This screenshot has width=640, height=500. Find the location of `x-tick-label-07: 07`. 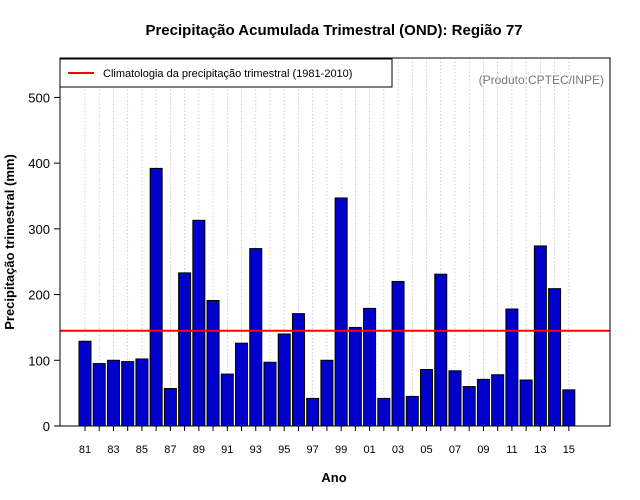

x-tick-label-07: 07 is located at coordinates (455, 450).